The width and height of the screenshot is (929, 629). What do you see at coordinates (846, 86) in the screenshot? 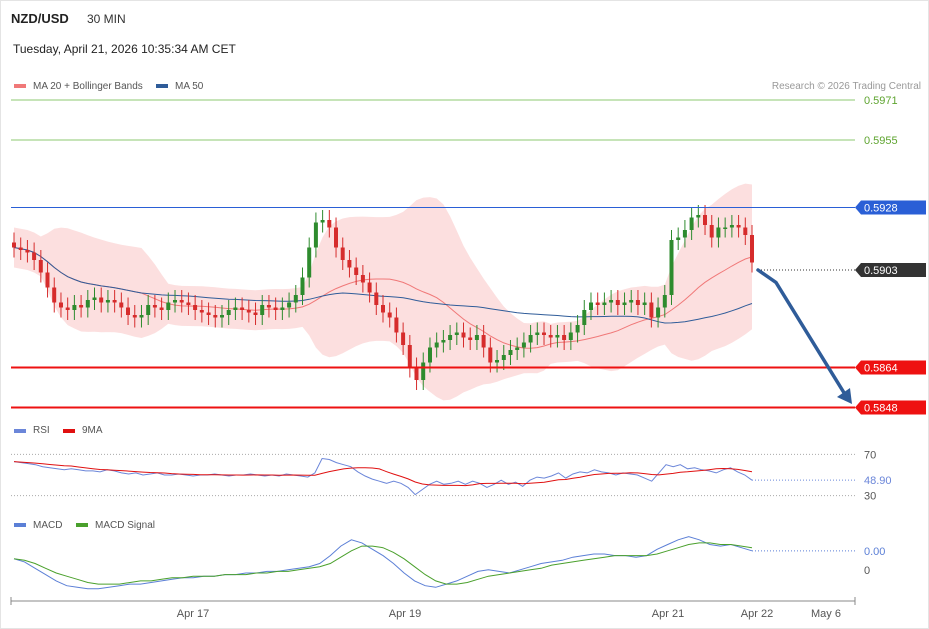
I see `research-credit: Research © 2026 Trading Central` at bounding box center [846, 86].